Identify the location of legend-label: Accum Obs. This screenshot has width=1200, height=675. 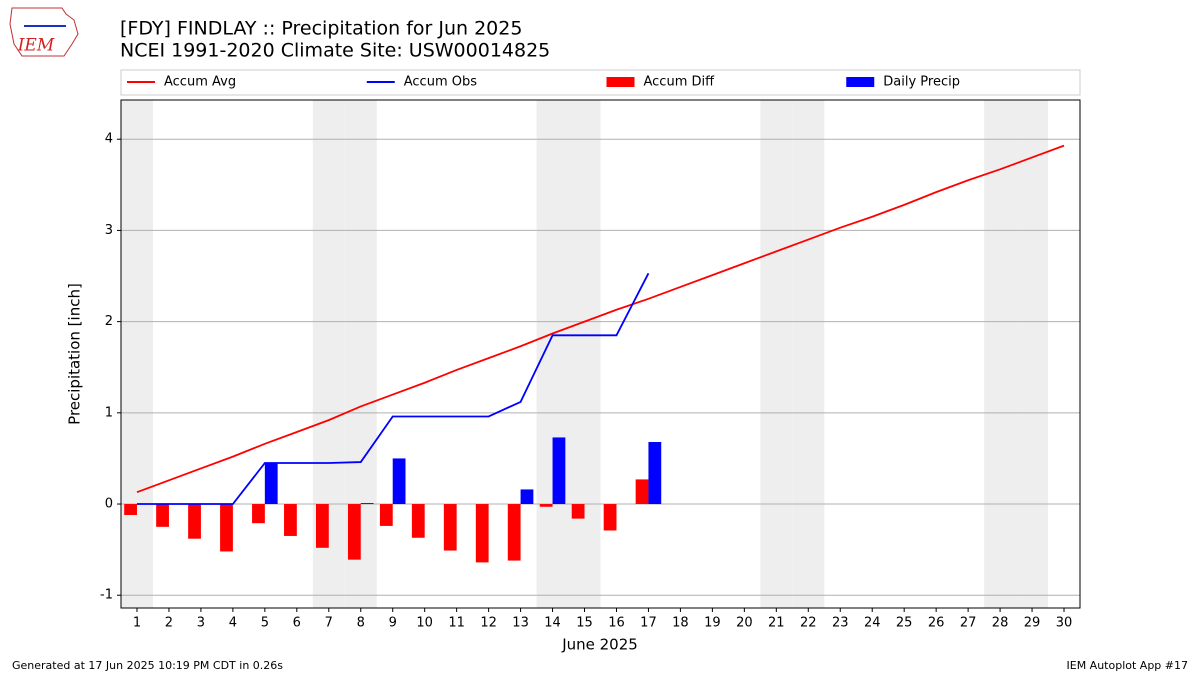
(440, 82).